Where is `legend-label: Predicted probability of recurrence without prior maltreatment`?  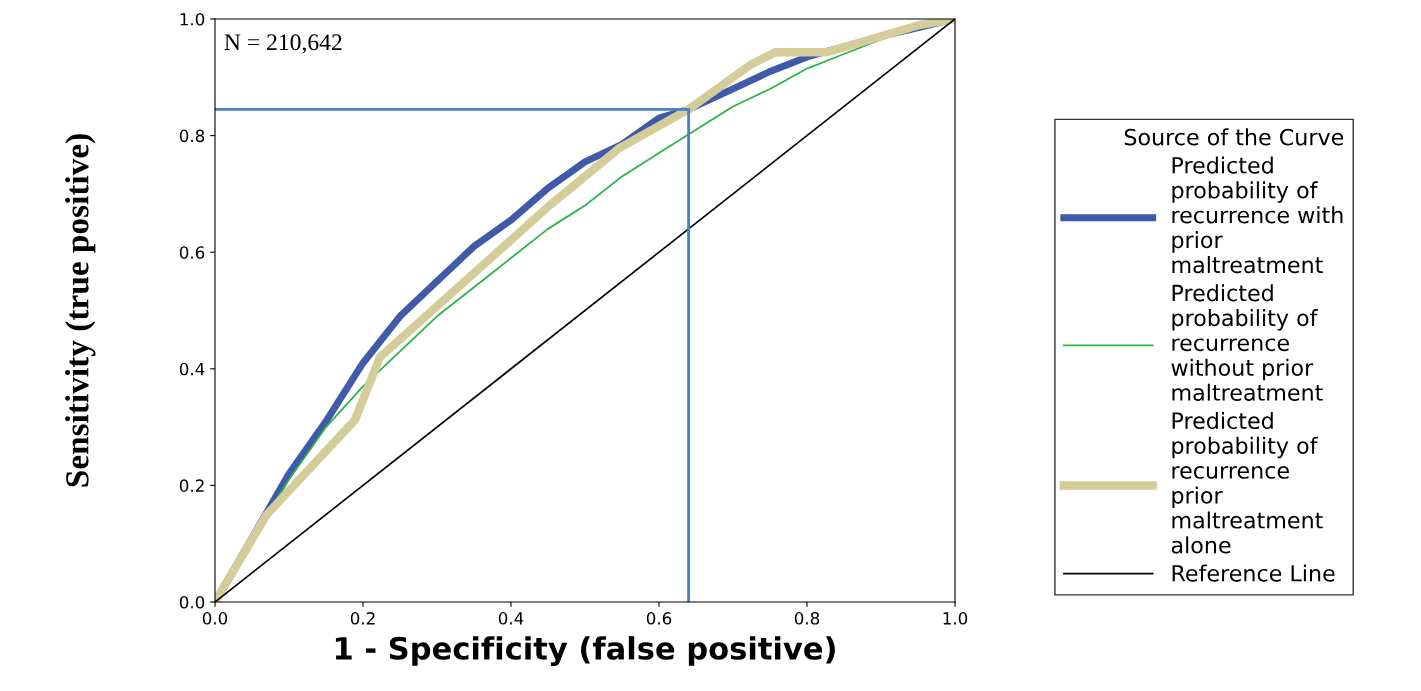 legend-label: Predicted probability of recurrence without prior maltreatment is located at coordinates (1247, 342).